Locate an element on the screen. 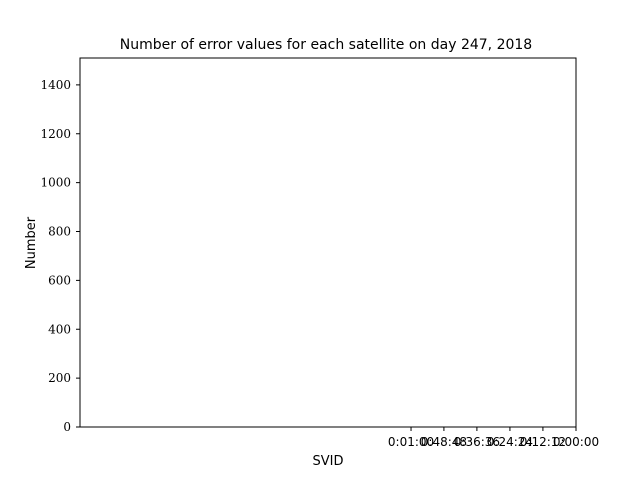  x-tick-label: 0:01:00 is located at coordinates (411, 442).